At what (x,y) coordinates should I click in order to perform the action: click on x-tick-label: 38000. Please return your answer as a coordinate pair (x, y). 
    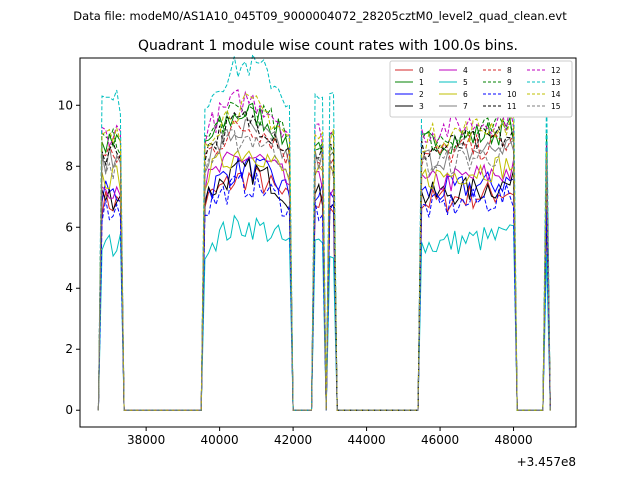
    Looking at the image, I should click on (146, 440).